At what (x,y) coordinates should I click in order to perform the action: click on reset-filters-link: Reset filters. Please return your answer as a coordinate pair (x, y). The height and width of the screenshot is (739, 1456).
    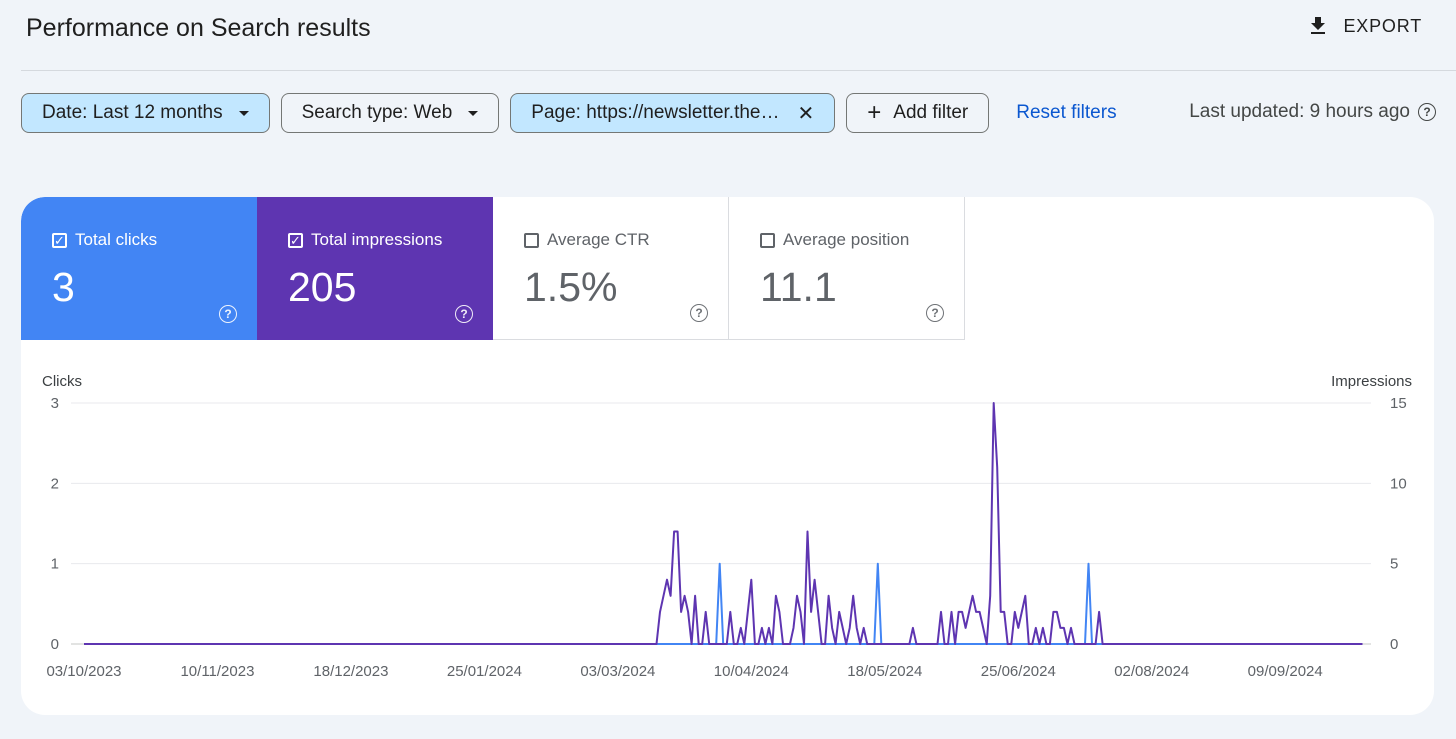
    Looking at the image, I should click on (1066, 112).